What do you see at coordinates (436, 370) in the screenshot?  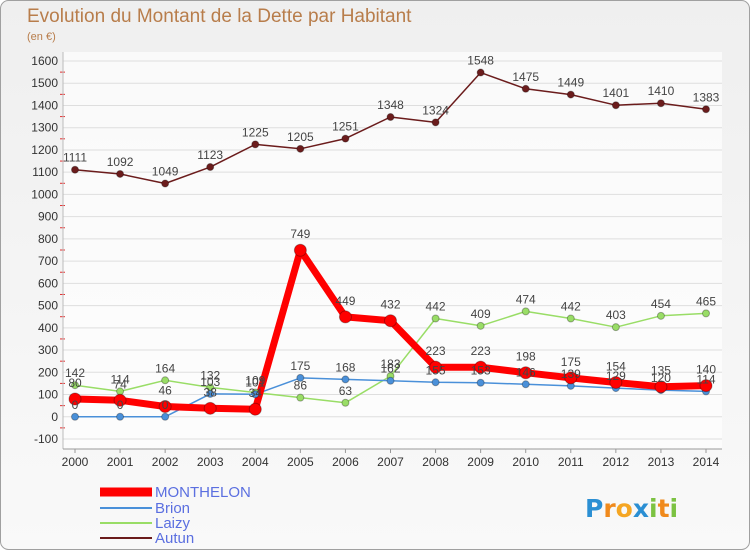 I see `series-brion-label: 155` at bounding box center [436, 370].